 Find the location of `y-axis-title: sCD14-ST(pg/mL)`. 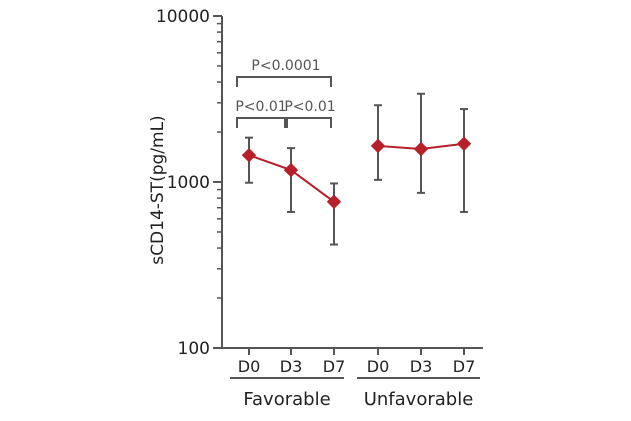

y-axis-title: sCD14-ST(pg/mL) is located at coordinates (158, 189).